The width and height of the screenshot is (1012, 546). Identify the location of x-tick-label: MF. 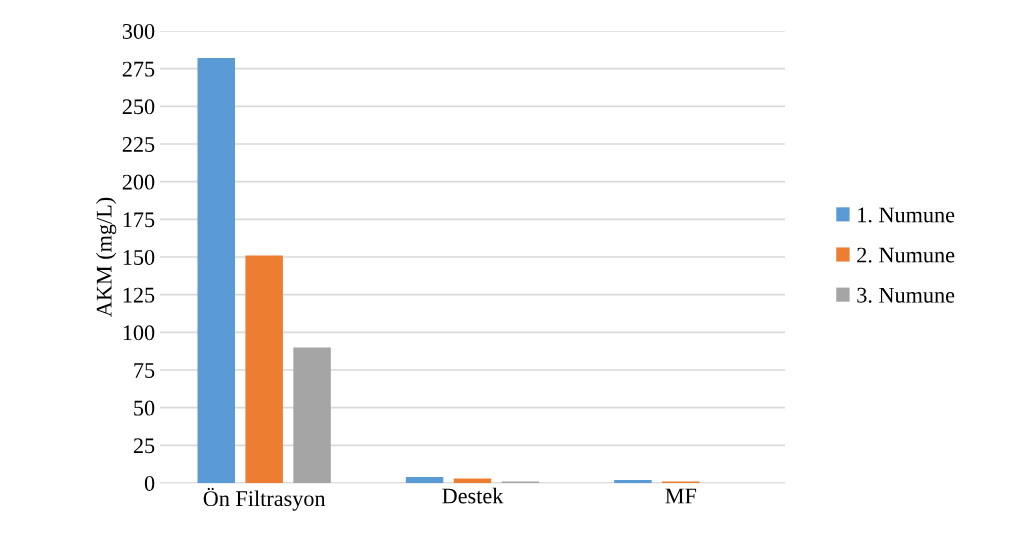
(681, 496).